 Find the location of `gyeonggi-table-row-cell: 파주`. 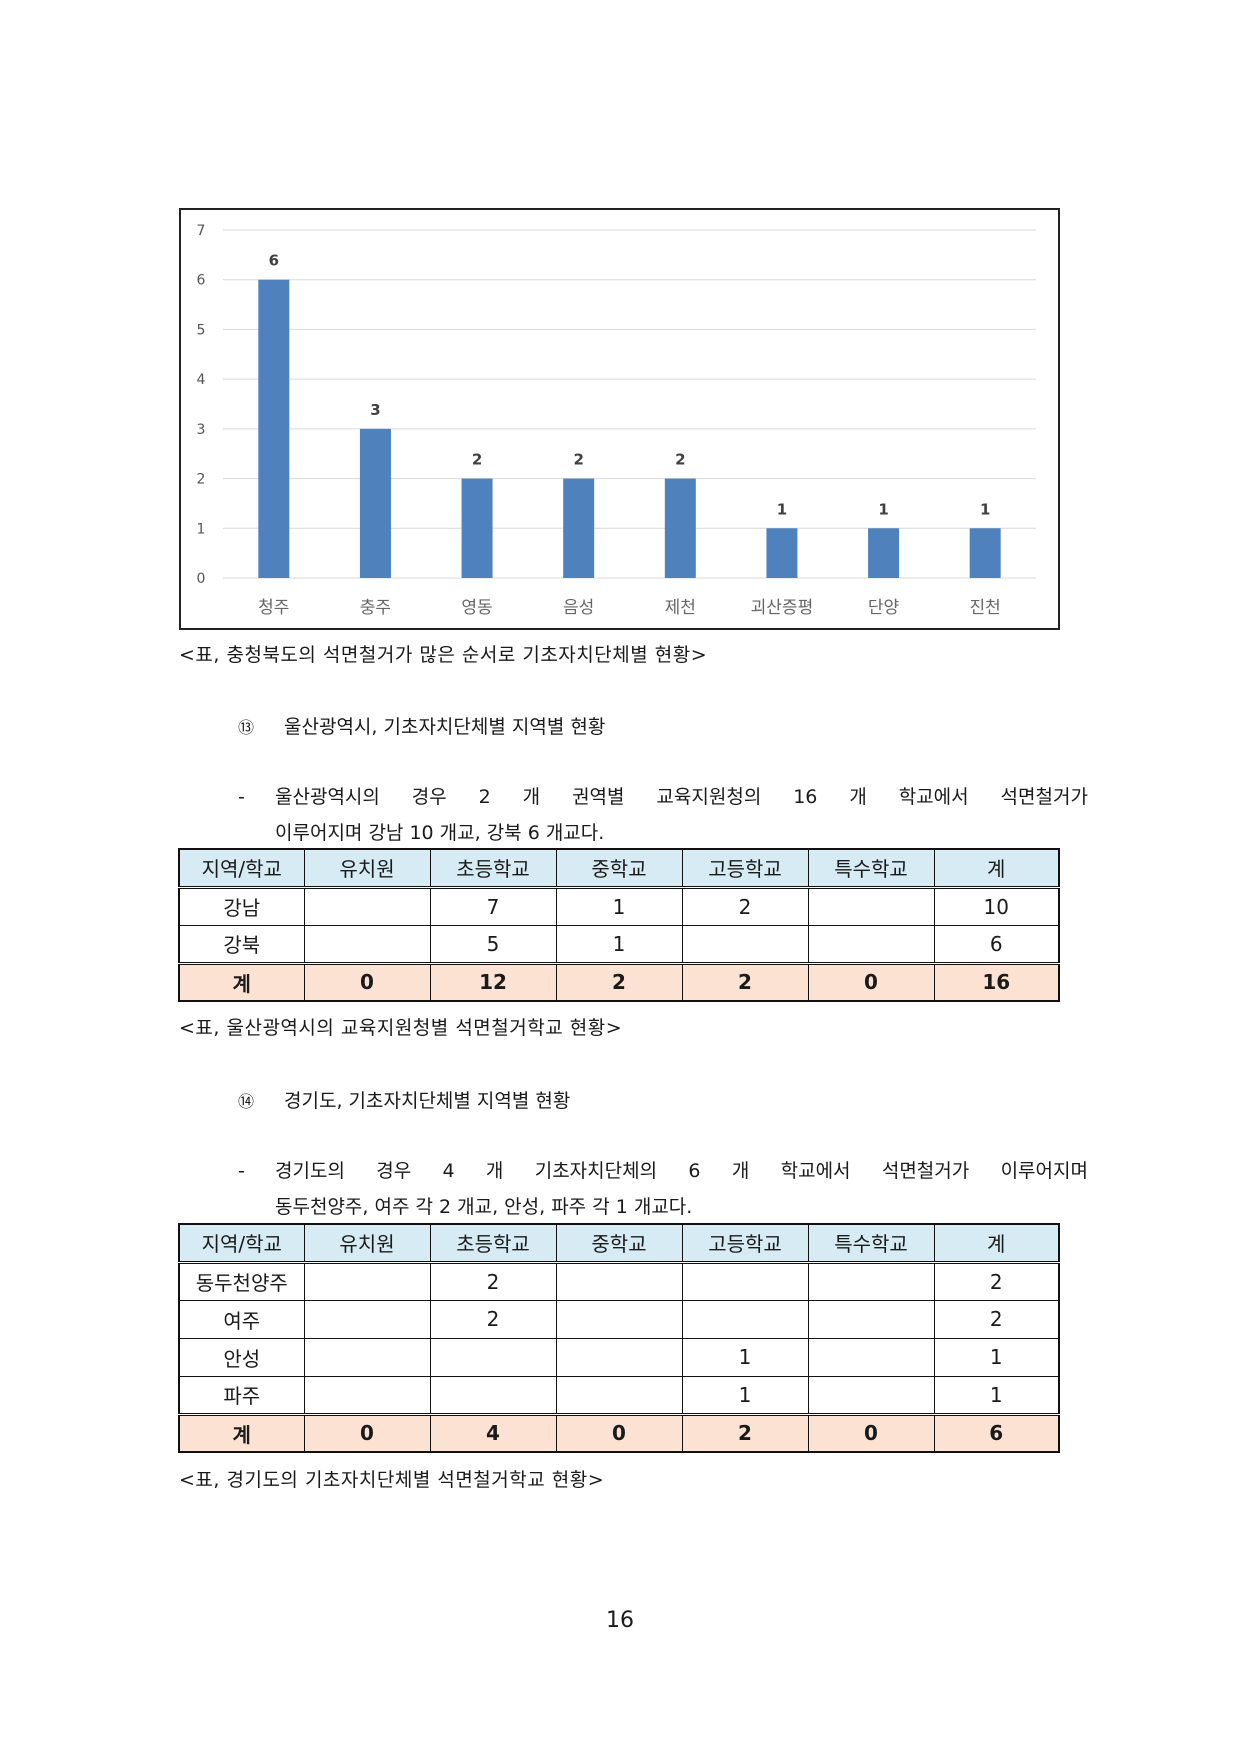

gyeonggi-table-row-cell: 파주 is located at coordinates (241, 1395).